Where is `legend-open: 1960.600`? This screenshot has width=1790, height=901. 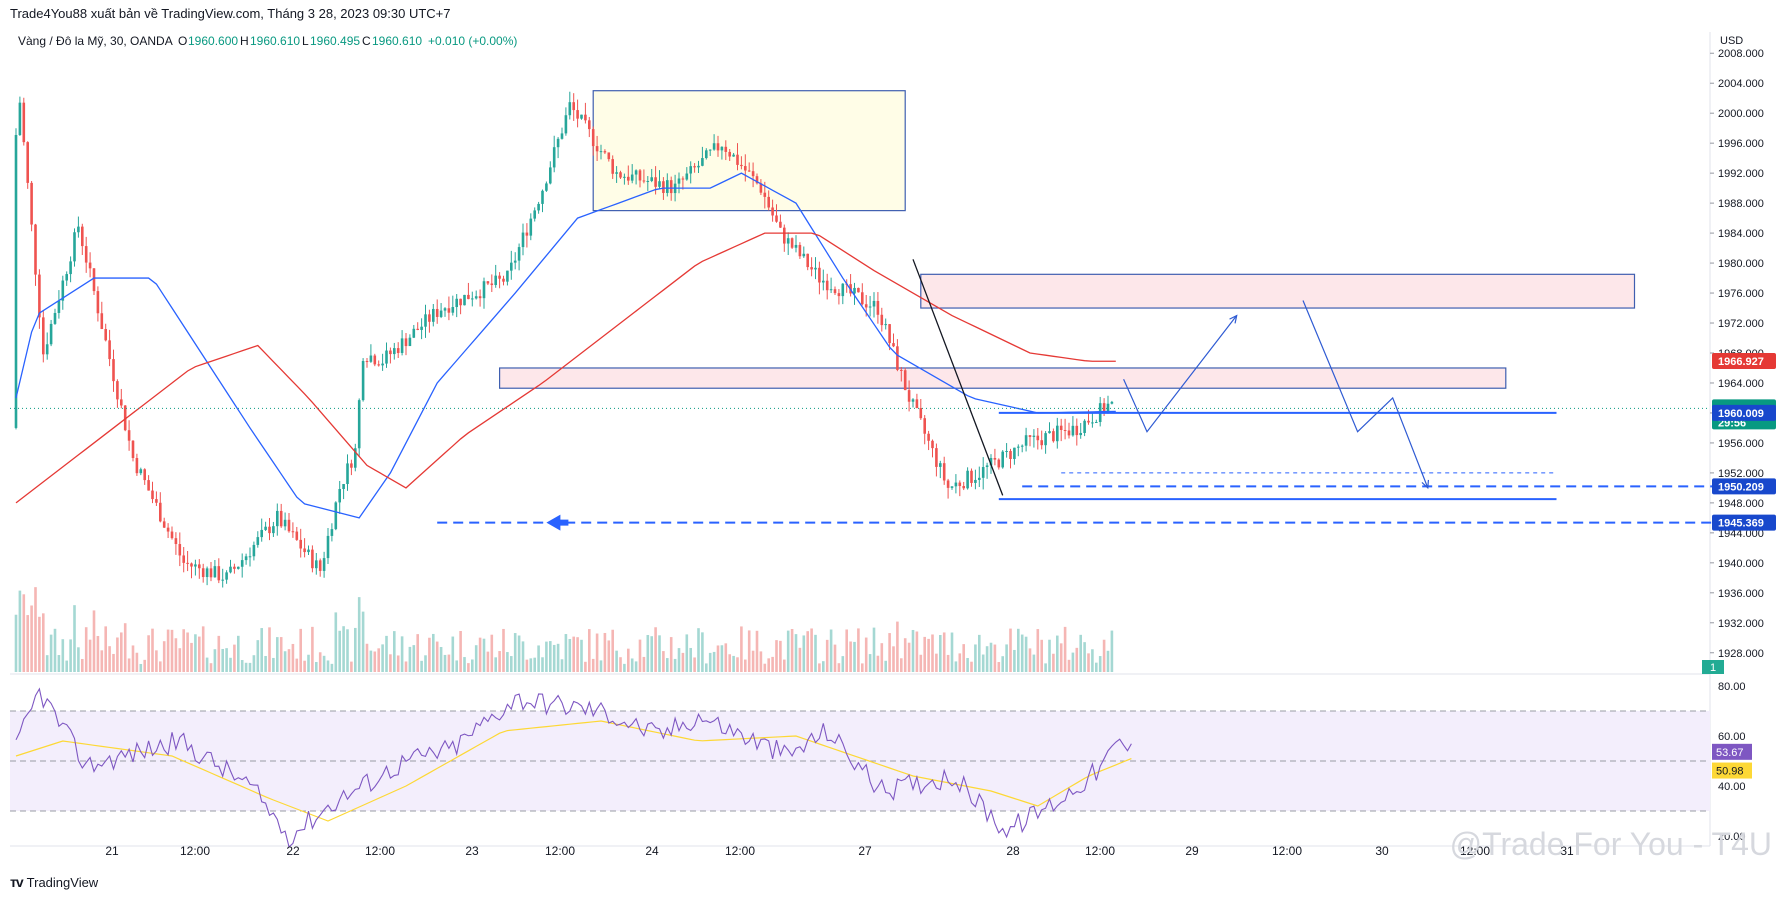
legend-open: 1960.600 is located at coordinates (213, 41).